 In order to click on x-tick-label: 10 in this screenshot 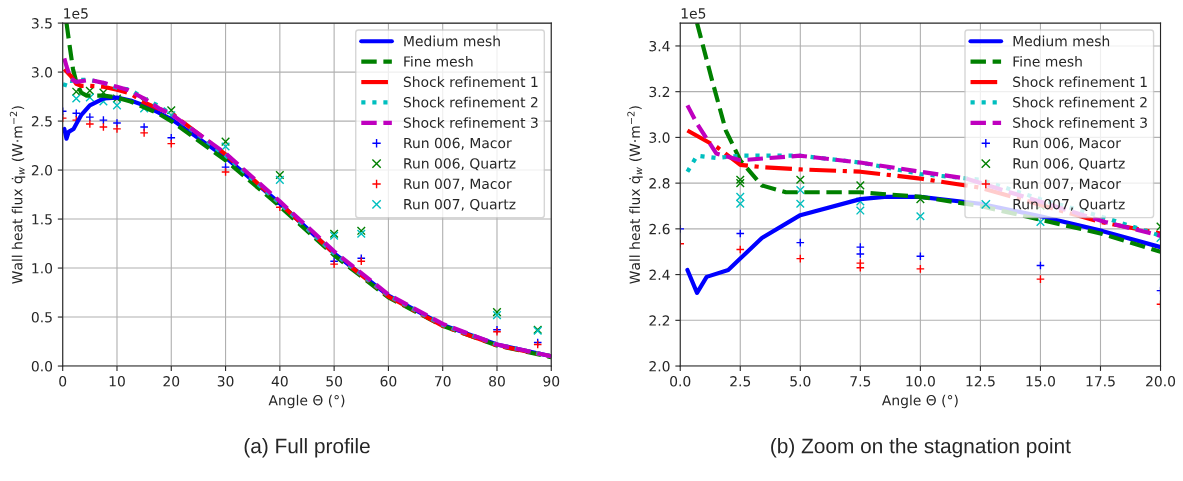, I will do `click(117, 381)`.